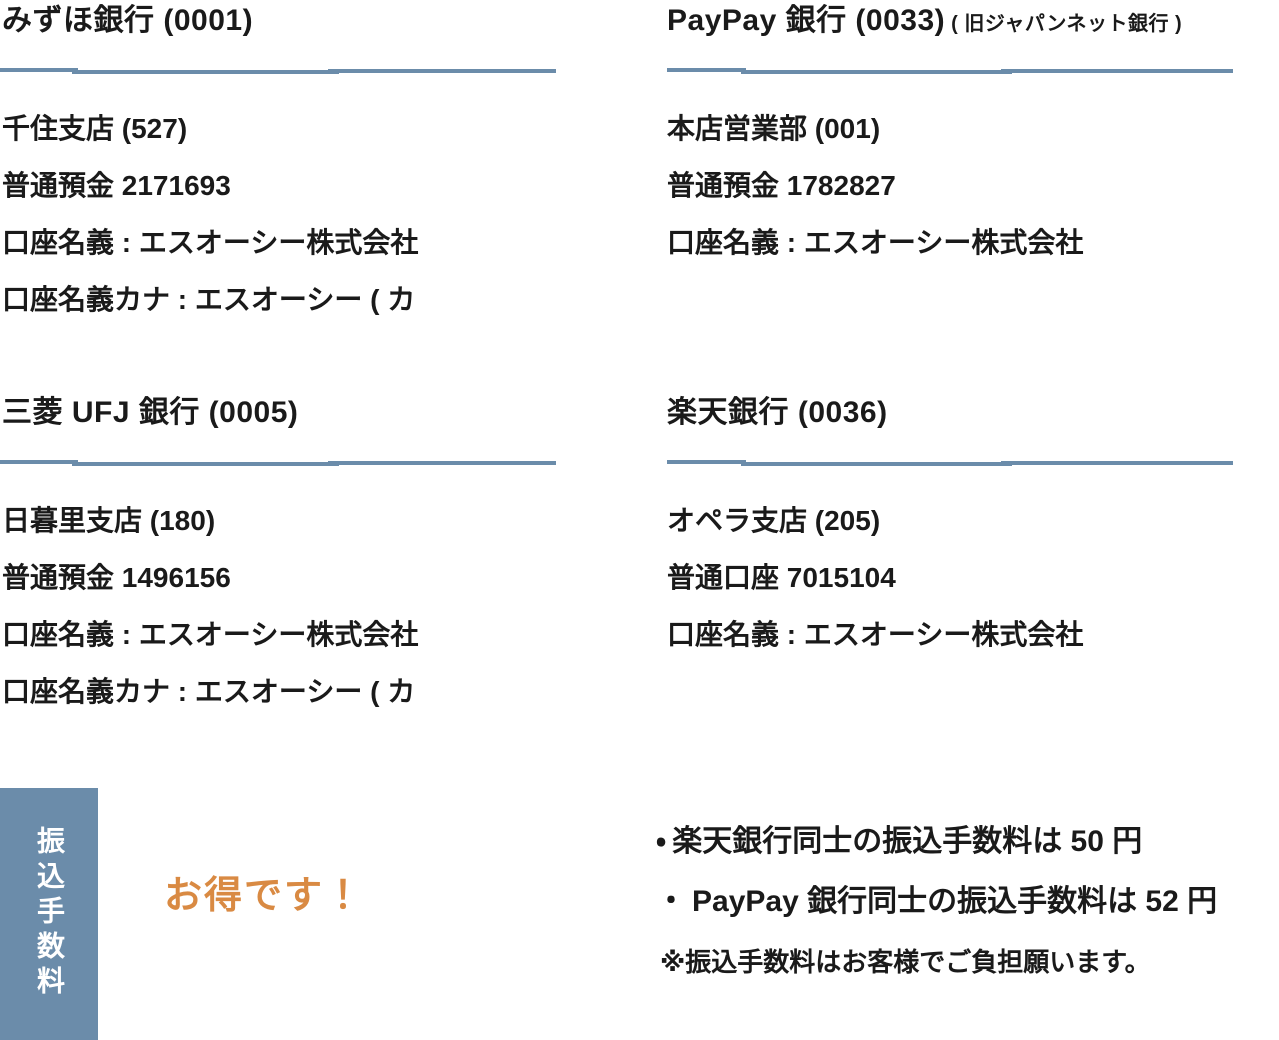  I want to click on bank-name-paypay: PayPay 銀行 (0033)( 旧ジャパンネット銀行 ), so click(924, 22).